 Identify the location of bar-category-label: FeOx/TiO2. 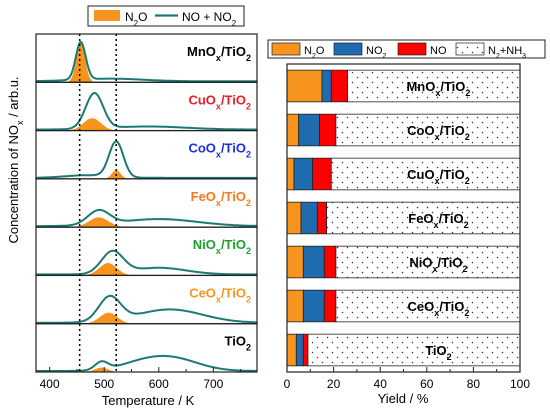
(438, 220).